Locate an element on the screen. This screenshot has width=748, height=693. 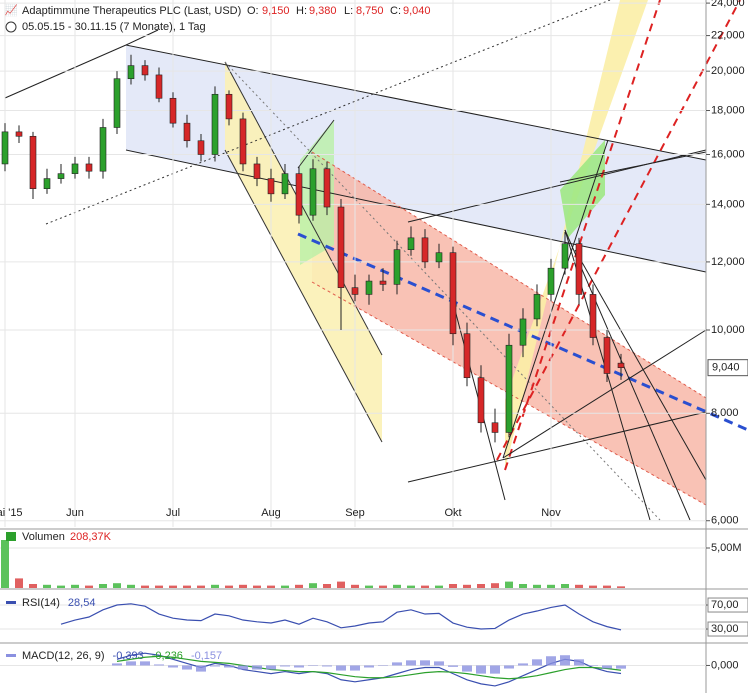
y-tick-label: 8,000 is located at coordinates (725, 413).